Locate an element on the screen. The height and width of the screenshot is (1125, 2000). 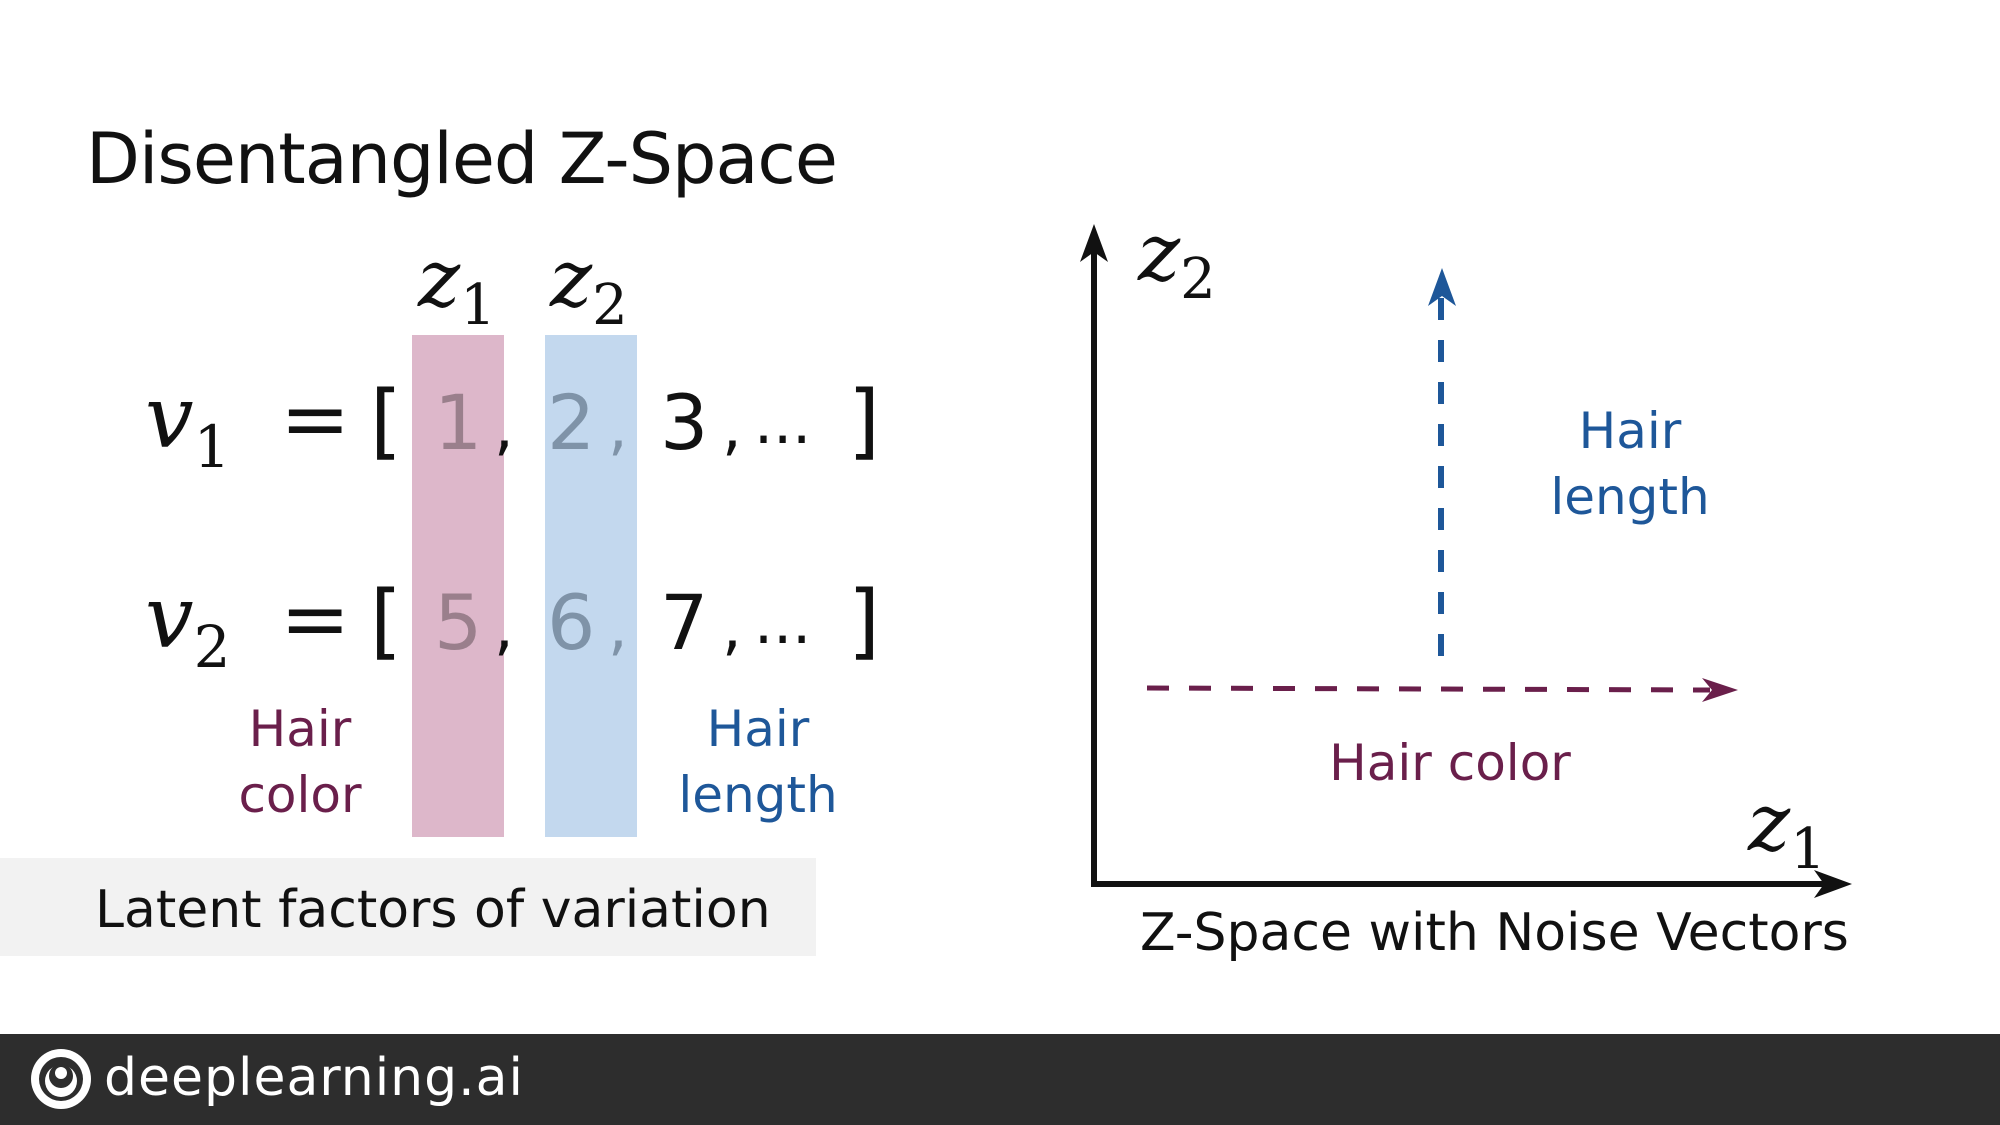
z1-column-highlight is located at coordinates (458, 586).